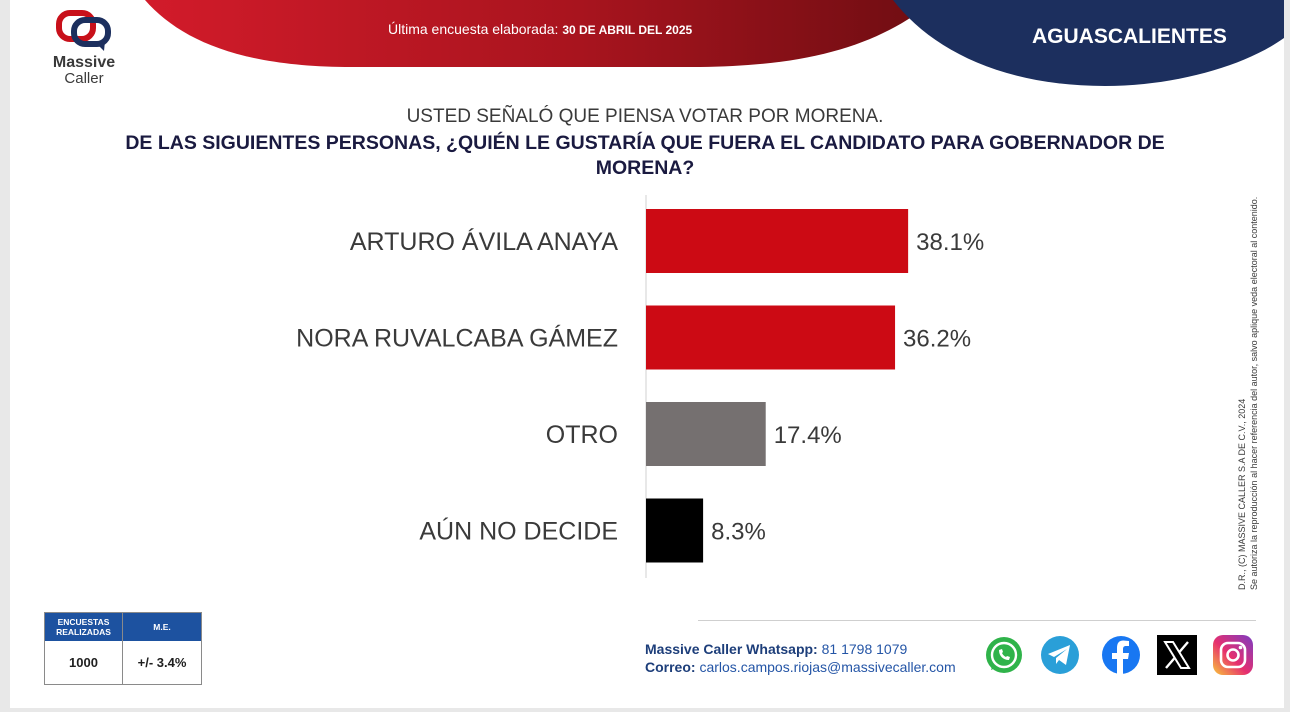 The image size is (1290, 712). I want to click on surveys-header: ENCUESTAS REALIZADAS, so click(84, 627).